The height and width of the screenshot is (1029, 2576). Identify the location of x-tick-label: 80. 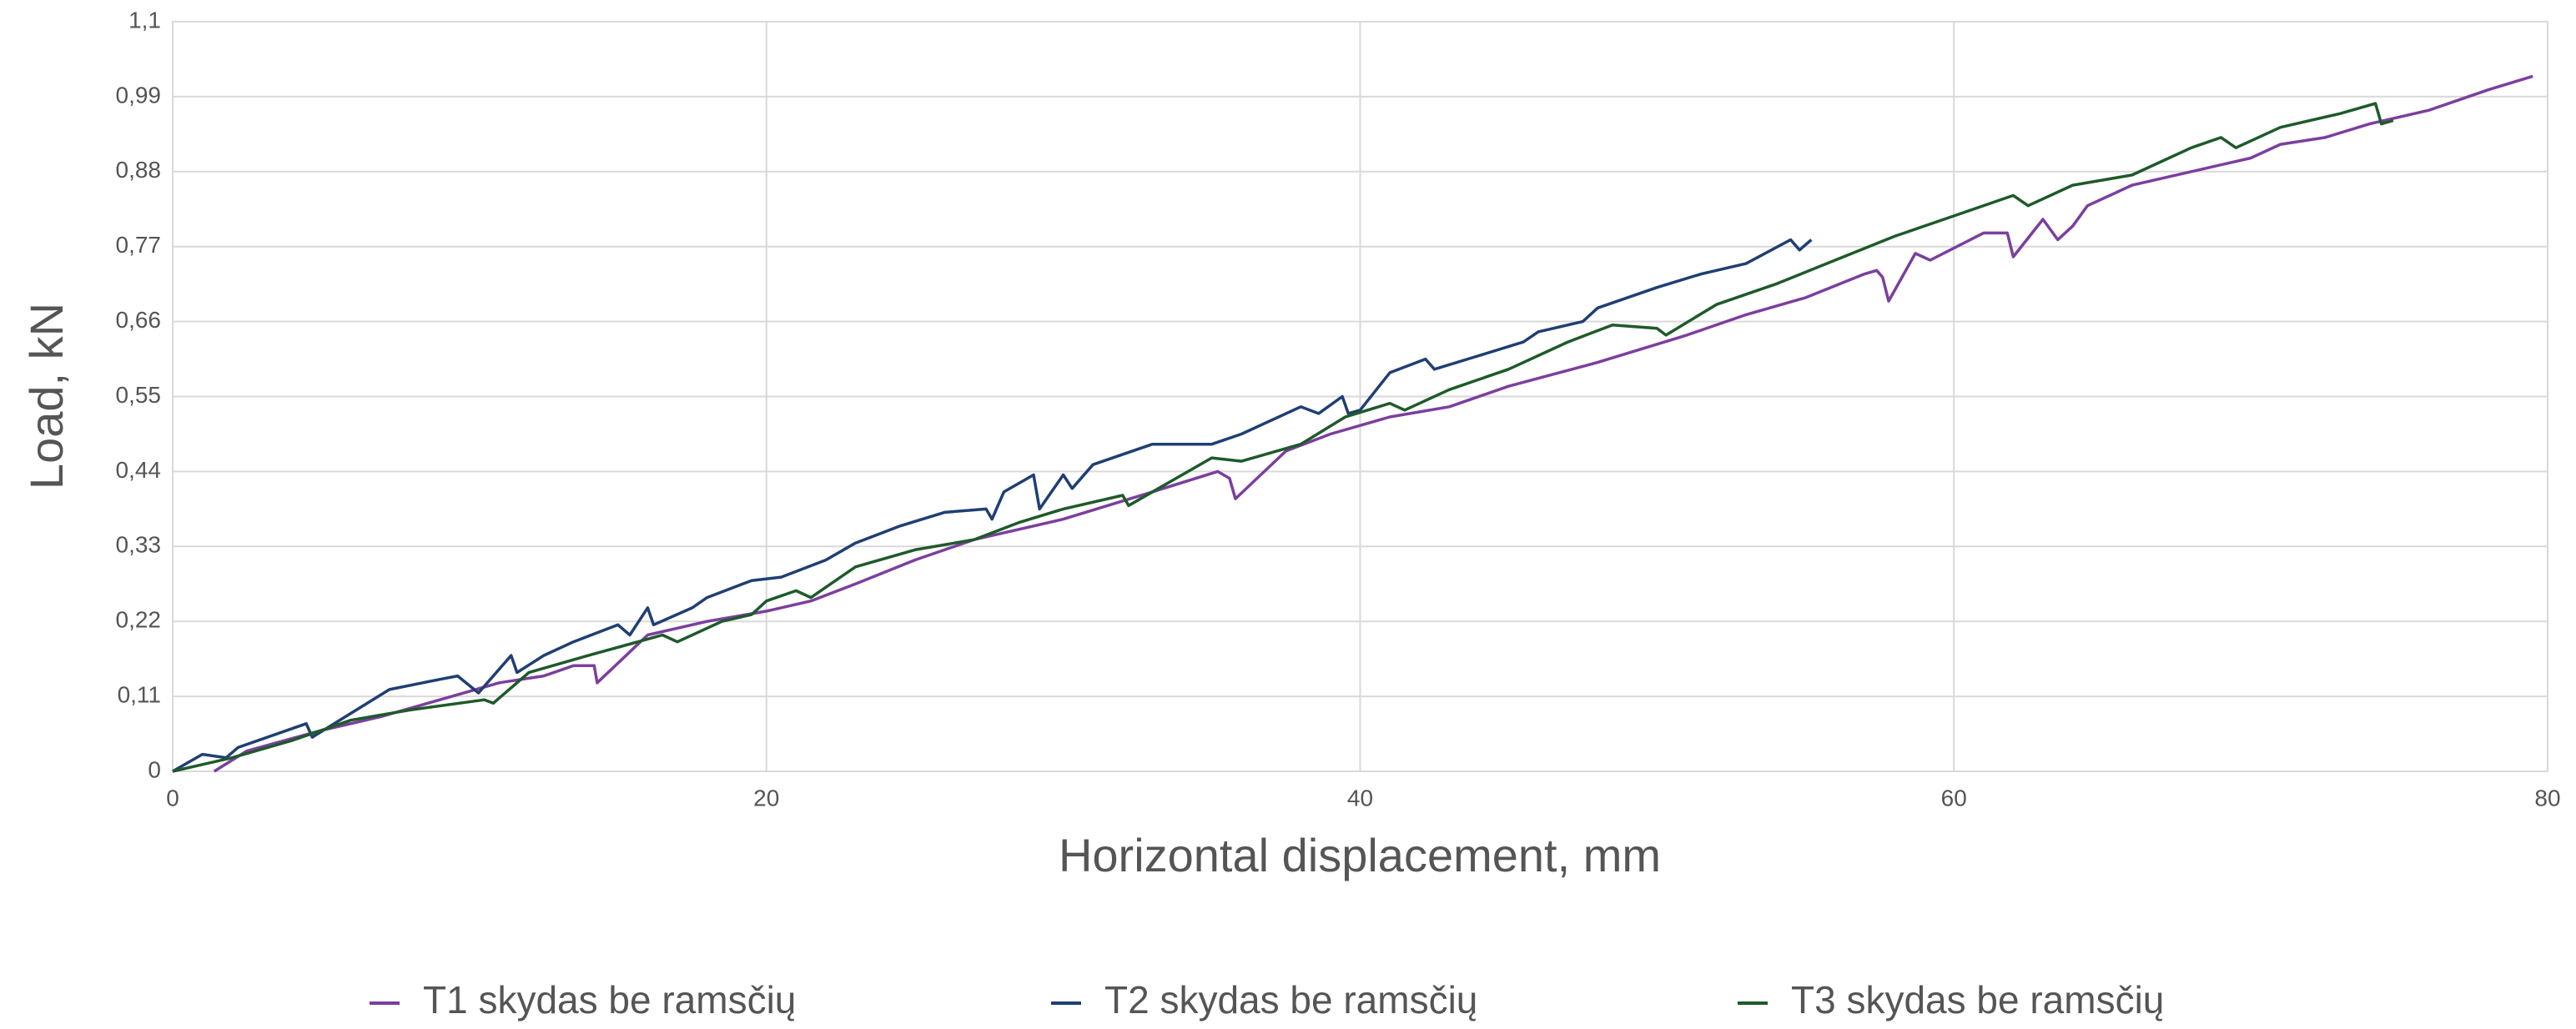
(2547, 798).